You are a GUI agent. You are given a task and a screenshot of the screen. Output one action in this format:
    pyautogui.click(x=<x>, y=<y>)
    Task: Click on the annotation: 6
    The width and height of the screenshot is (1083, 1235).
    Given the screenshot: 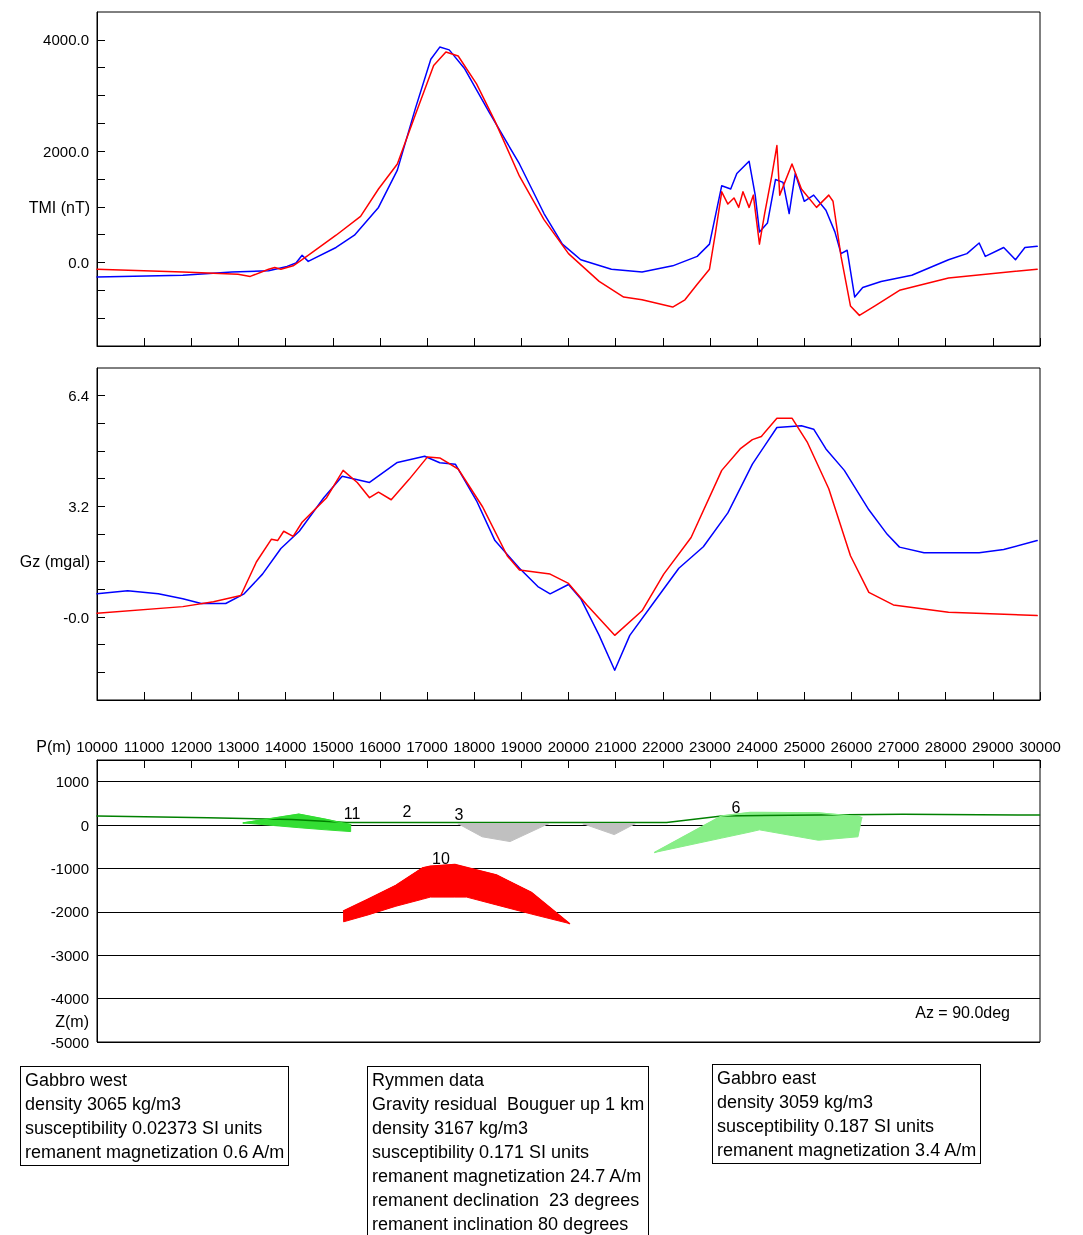 What is the action you would take?
    pyautogui.click(x=736, y=807)
    